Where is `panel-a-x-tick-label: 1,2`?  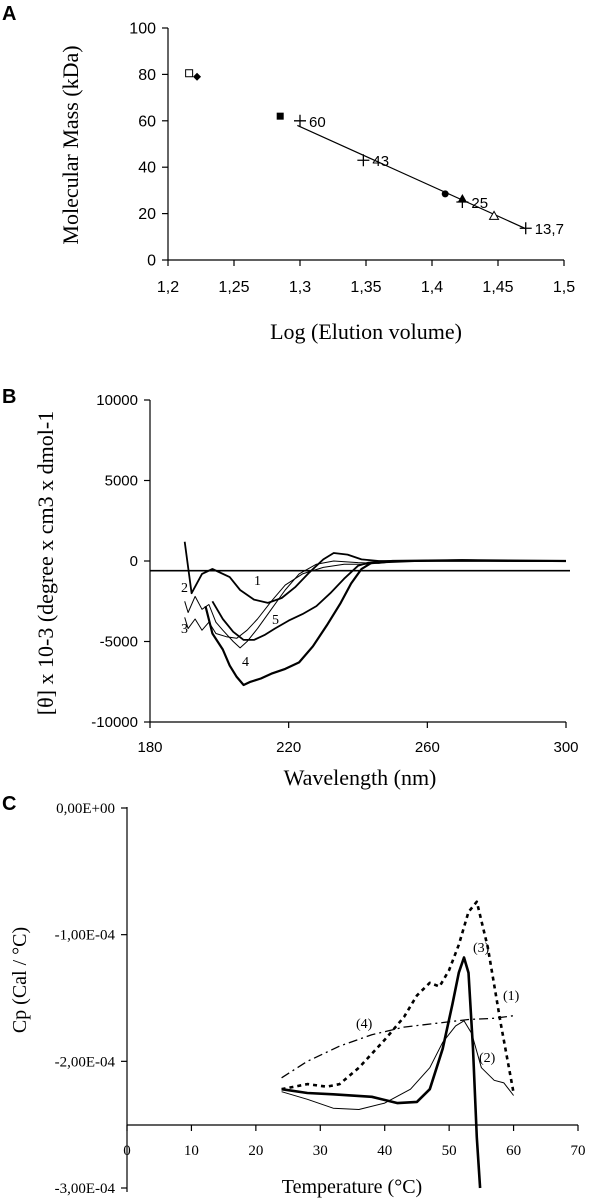 panel-a-x-tick-label: 1,2 is located at coordinates (168, 287).